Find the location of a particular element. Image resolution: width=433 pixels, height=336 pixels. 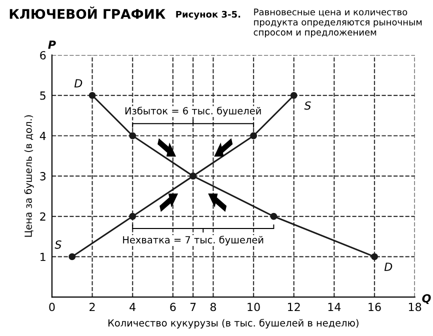

y-axis-title: Цена за бушель (в дол.) is located at coordinates (29, 176).